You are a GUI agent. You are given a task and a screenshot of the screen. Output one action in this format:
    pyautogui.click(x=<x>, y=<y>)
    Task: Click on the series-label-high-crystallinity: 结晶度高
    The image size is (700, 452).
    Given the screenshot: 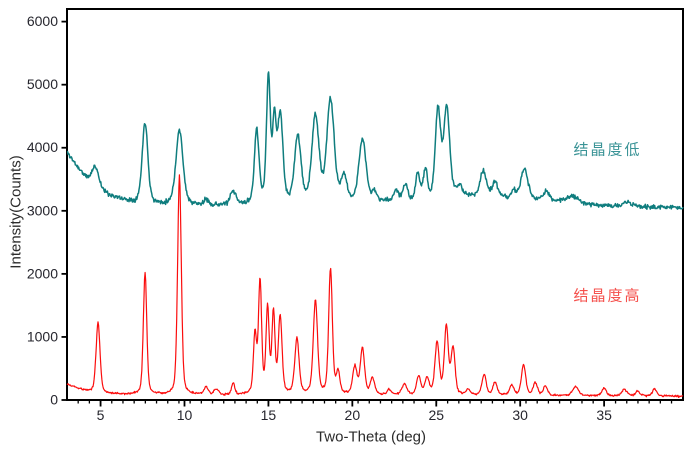 What is the action you would take?
    pyautogui.click(x=607, y=296)
    